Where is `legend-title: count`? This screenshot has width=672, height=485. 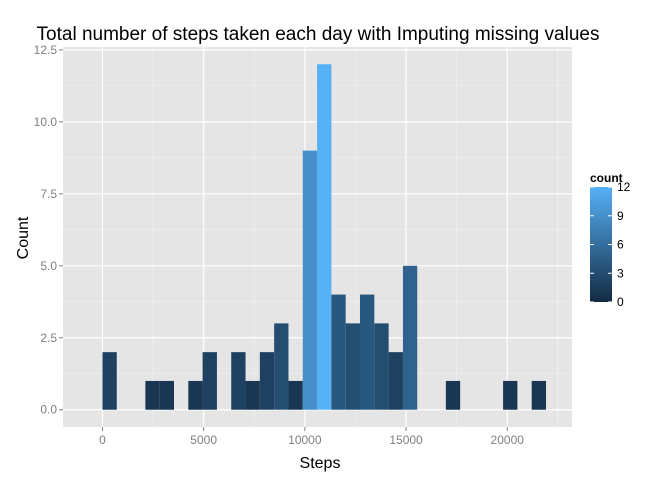 legend-title: count is located at coordinates (606, 178).